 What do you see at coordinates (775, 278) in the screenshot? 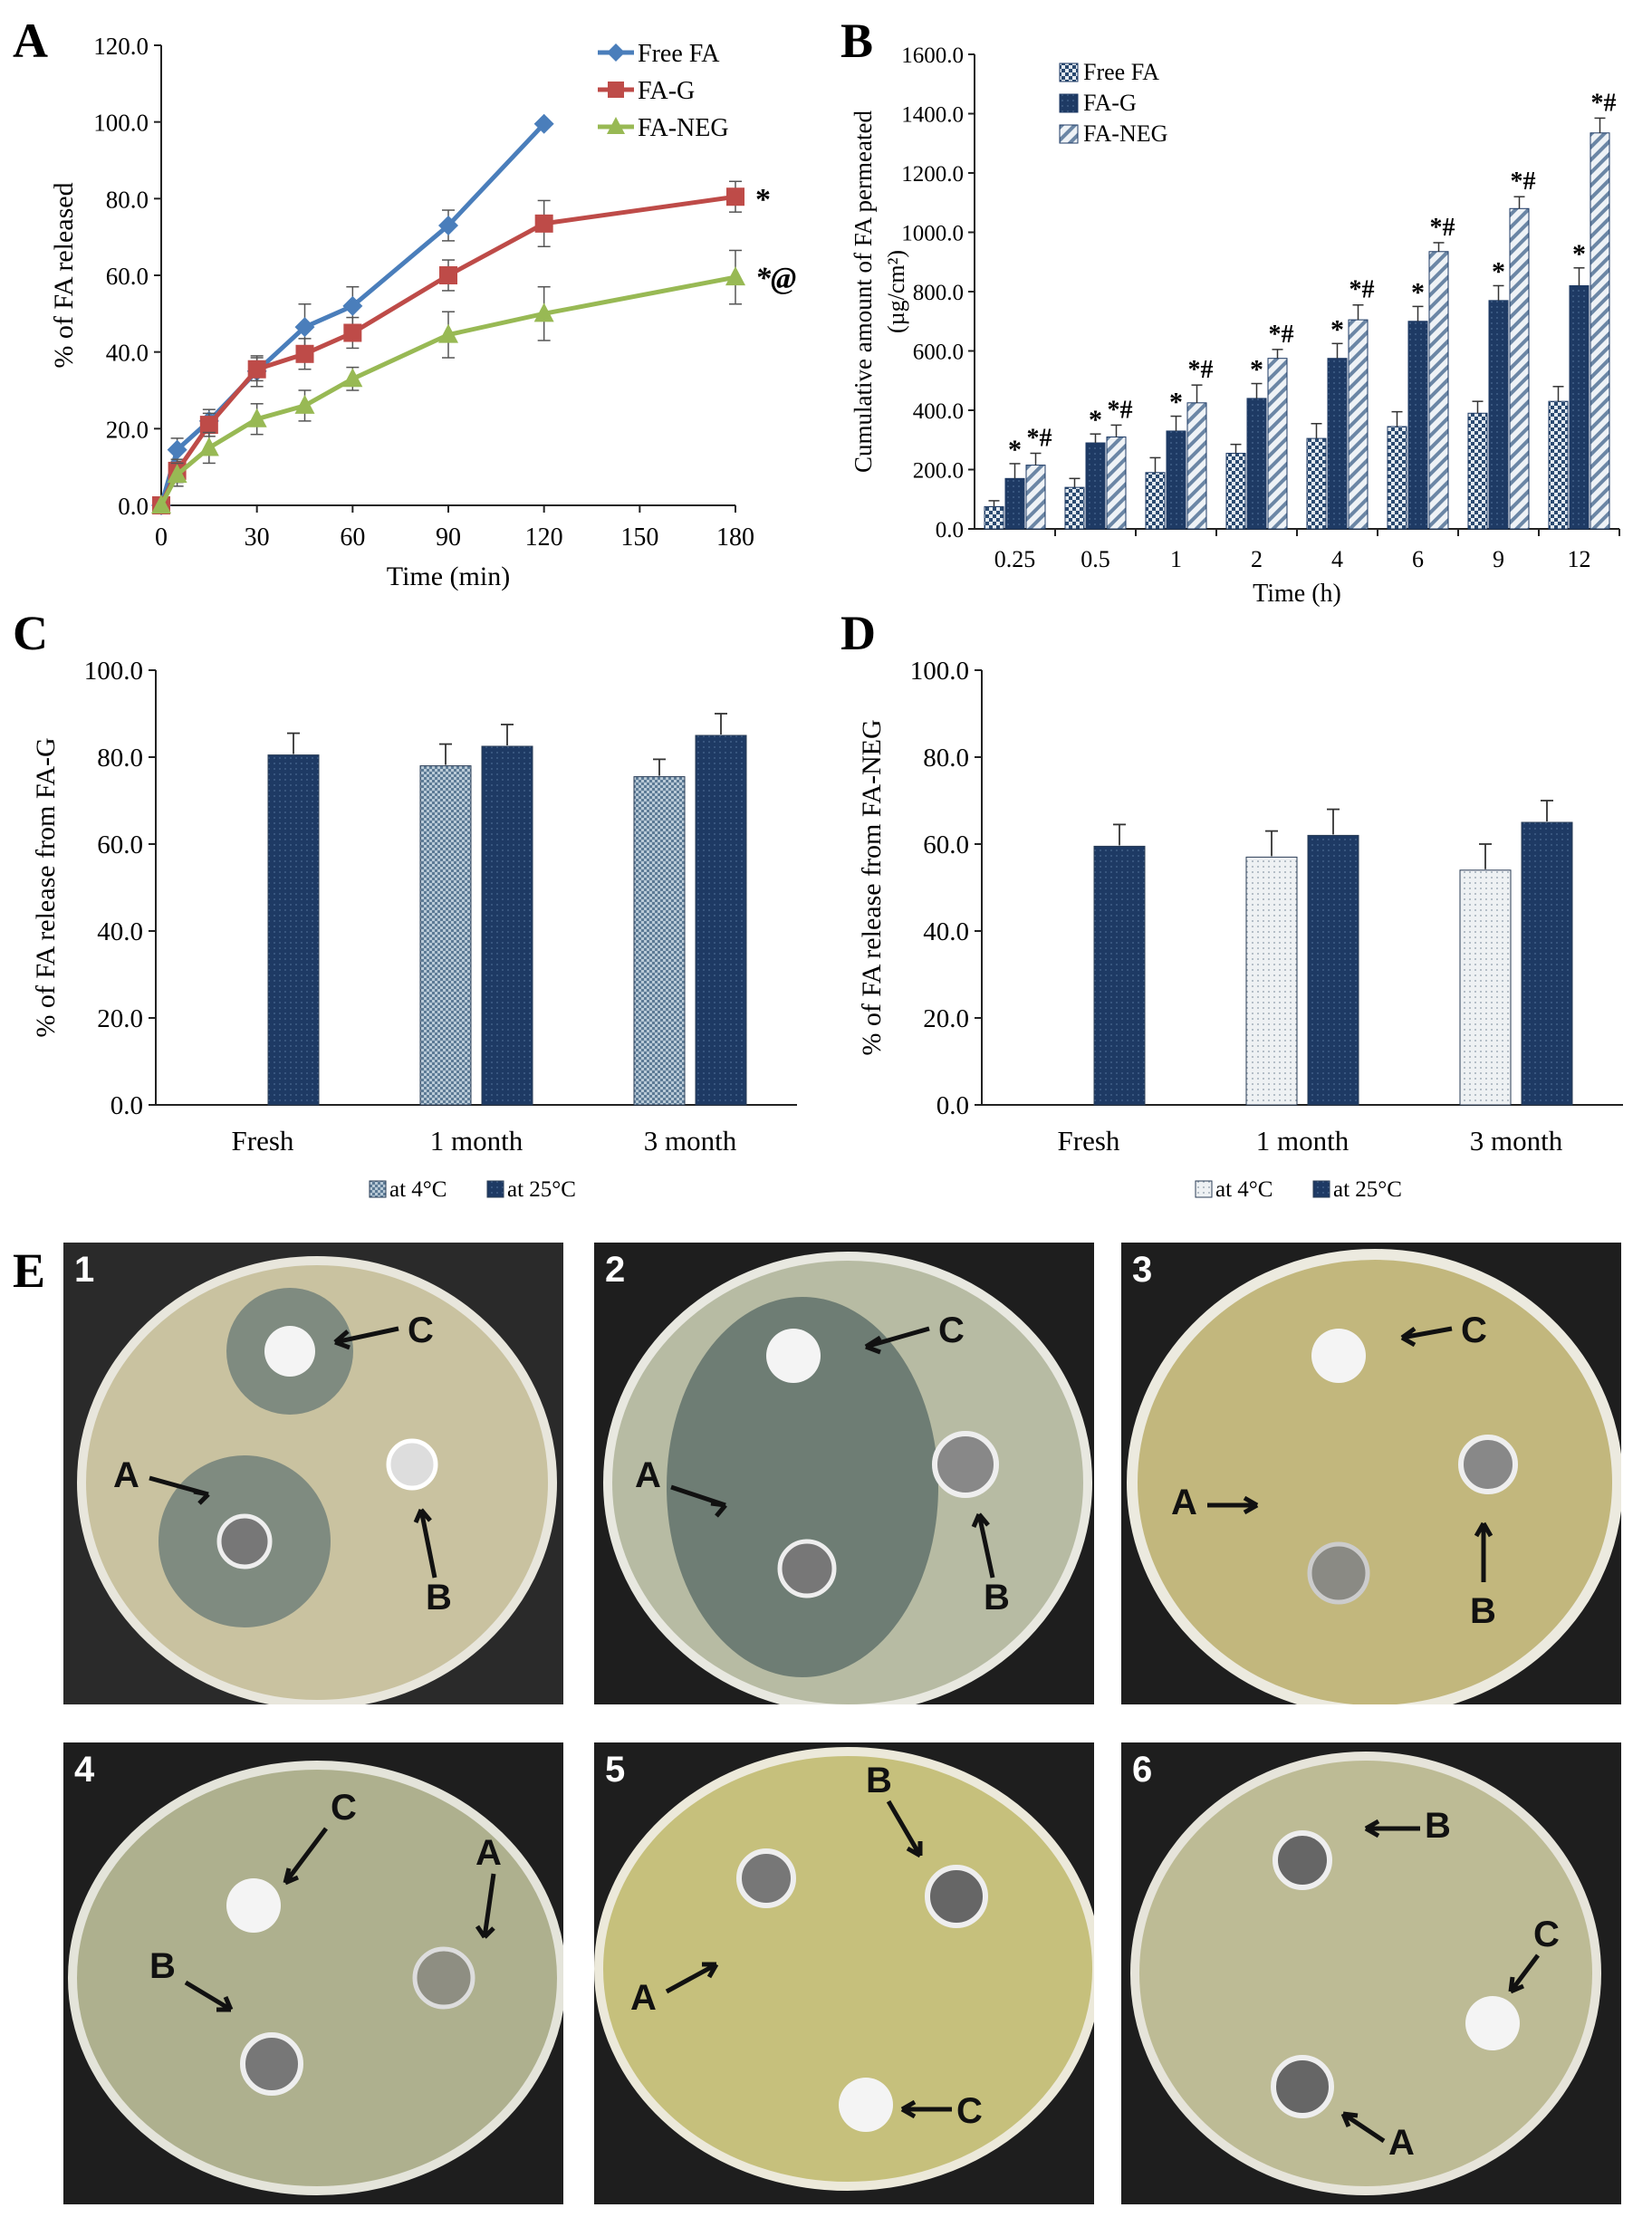
I see `significance-marker: *@` at bounding box center [775, 278].